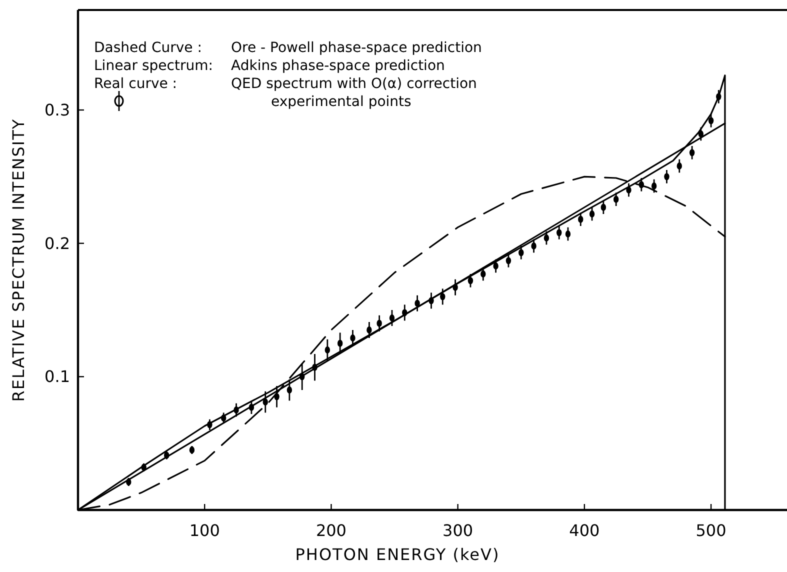 Image resolution: width=787 pixels, height=572 pixels. Describe the element at coordinates (148, 48) in the screenshot. I see `annotation: Dashed Curve :` at that location.